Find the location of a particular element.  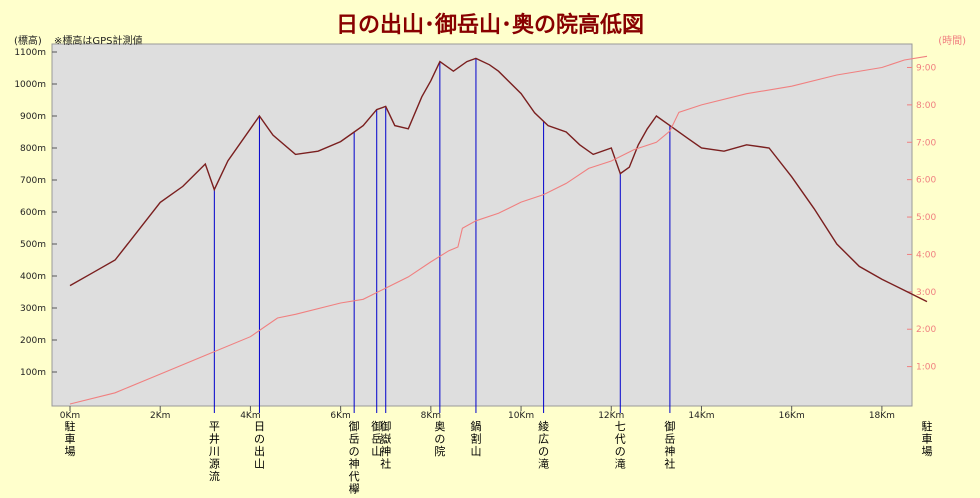

chart-title: 日の出山･御岳山･奥の院高低図 is located at coordinates (490, 25).